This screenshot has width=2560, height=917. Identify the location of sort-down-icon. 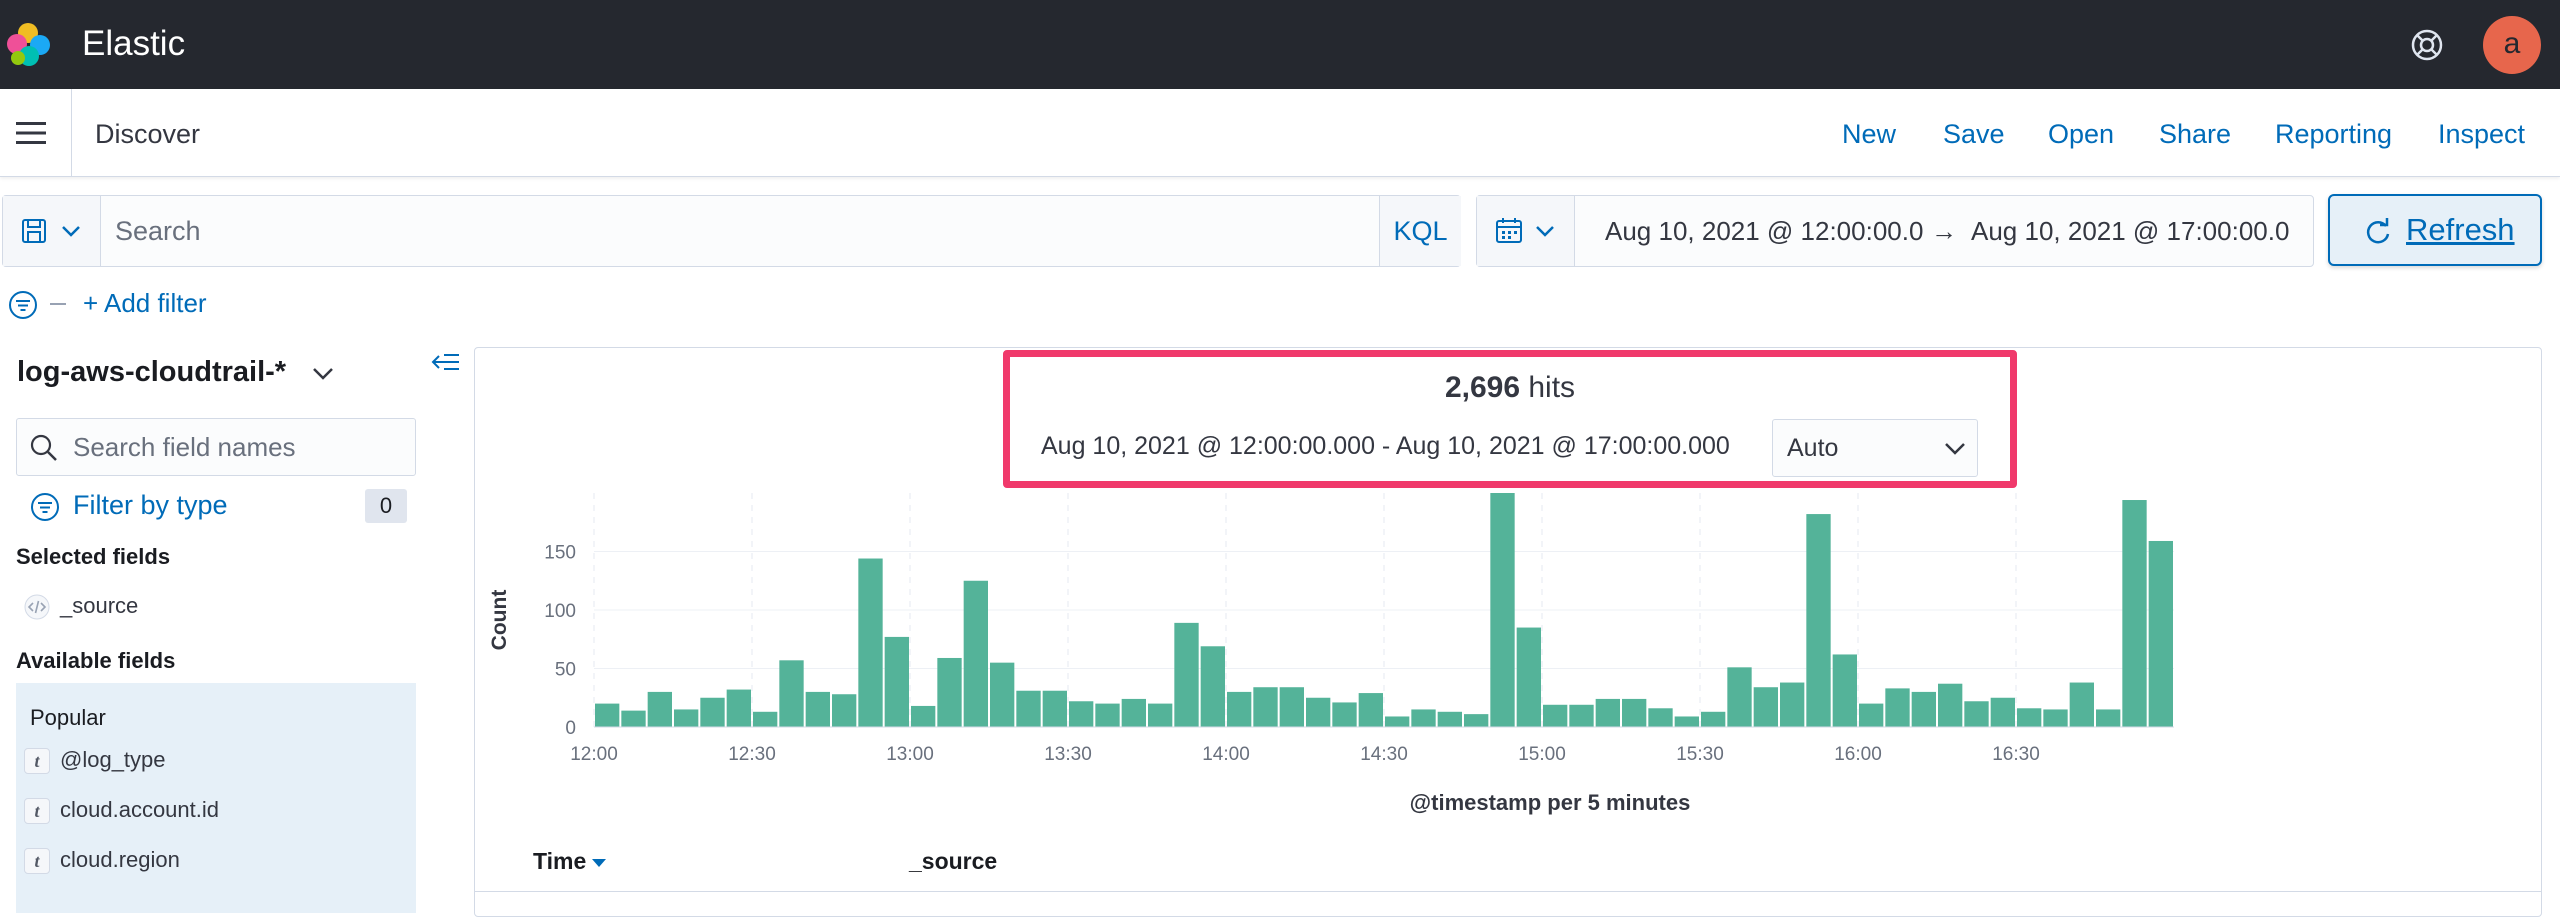
(599, 862).